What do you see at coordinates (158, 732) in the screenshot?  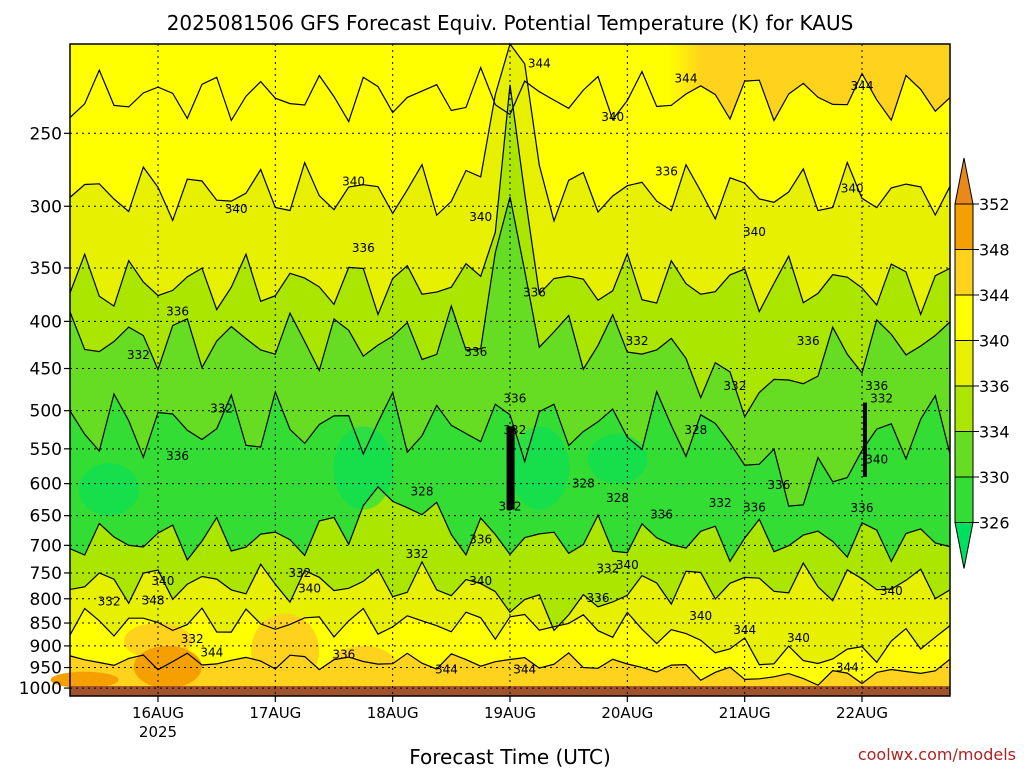 I see `x-tick-year: 2025` at bounding box center [158, 732].